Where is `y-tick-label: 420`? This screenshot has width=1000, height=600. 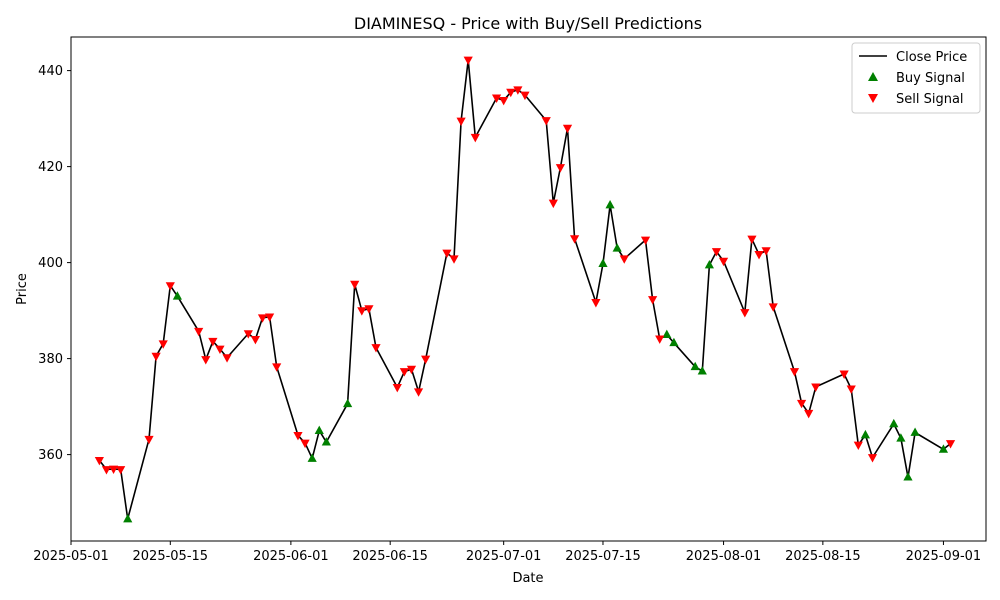 y-tick-label: 420 is located at coordinates (50, 167).